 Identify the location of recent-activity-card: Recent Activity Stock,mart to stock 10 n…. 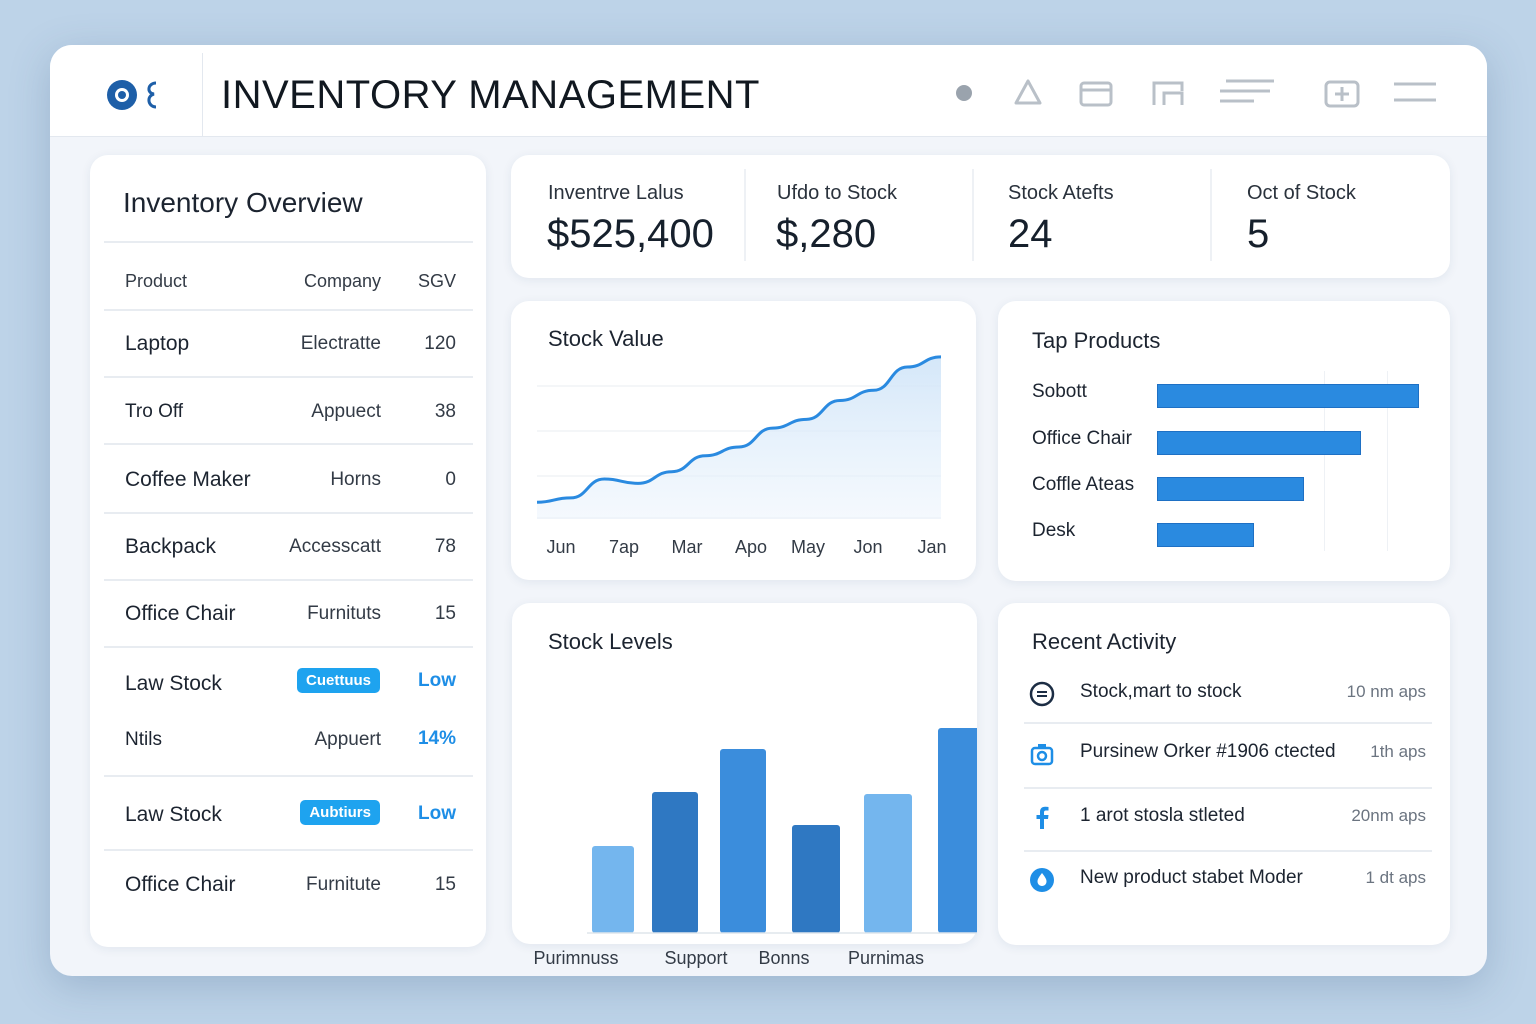
(1224, 774).